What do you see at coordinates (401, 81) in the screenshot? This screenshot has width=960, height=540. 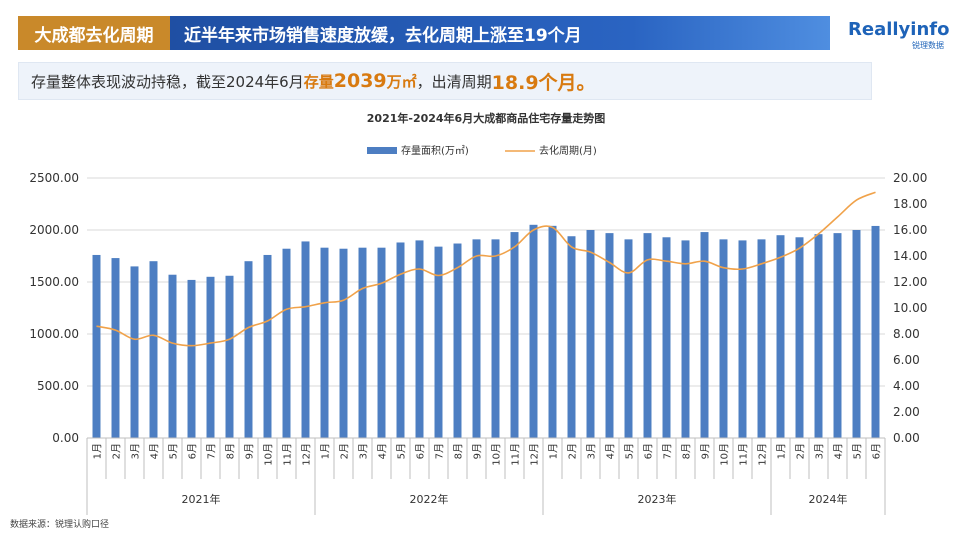 I see `summary-stock-unit: 万㎡` at bounding box center [401, 81].